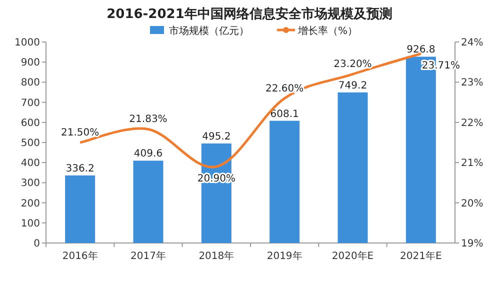 Image resolution: width=499 pixels, height=282 pixels. What do you see at coordinates (30, 184) in the screenshot?
I see `y-tick-label: 300` at bounding box center [30, 184].